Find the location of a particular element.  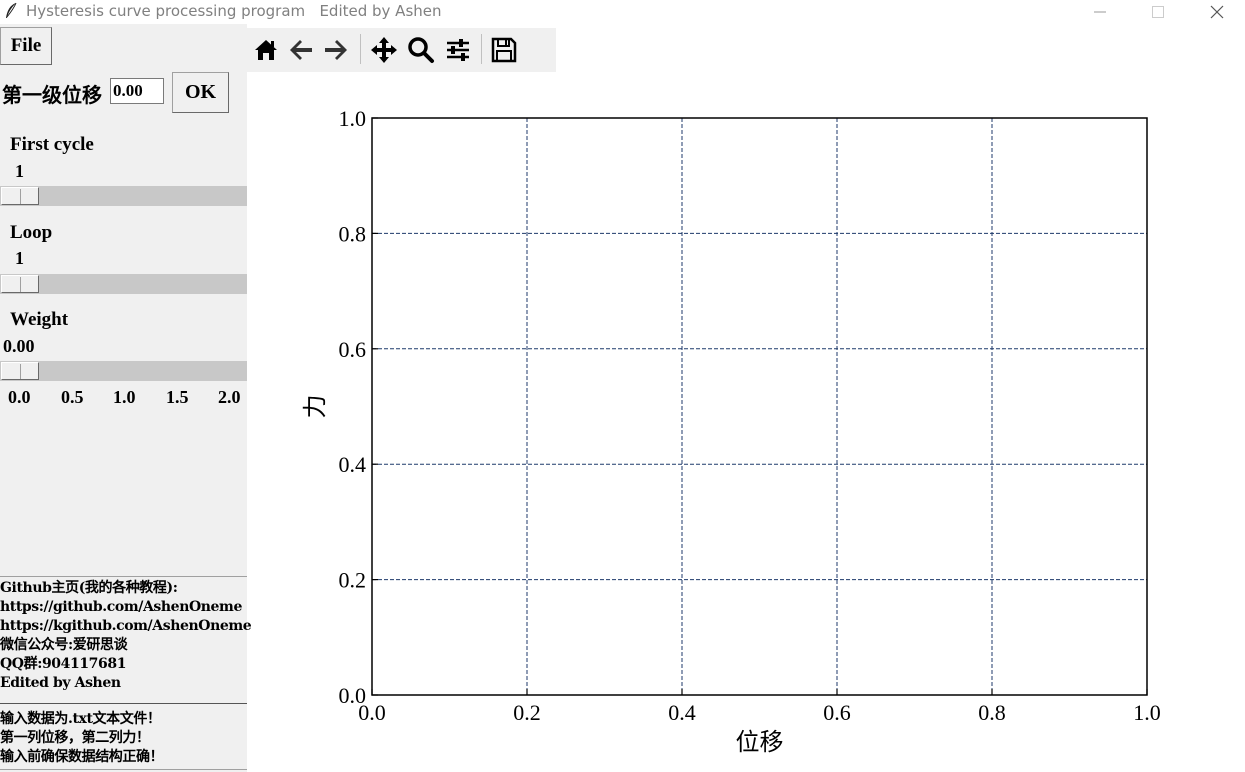

loop-value: 1 is located at coordinates (19, 258).